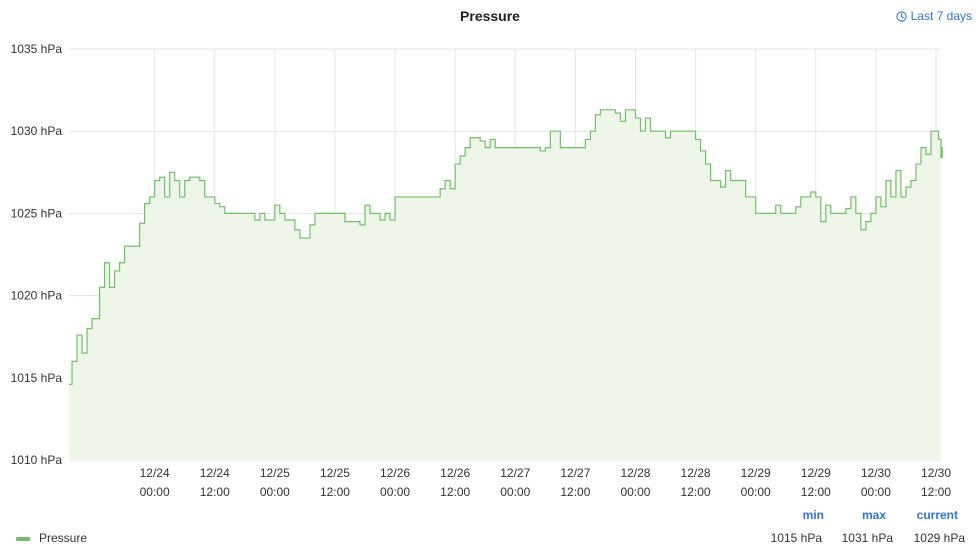  Describe the element at coordinates (37, 460) in the screenshot. I see `y-tick-label: 1010 hPa` at that location.